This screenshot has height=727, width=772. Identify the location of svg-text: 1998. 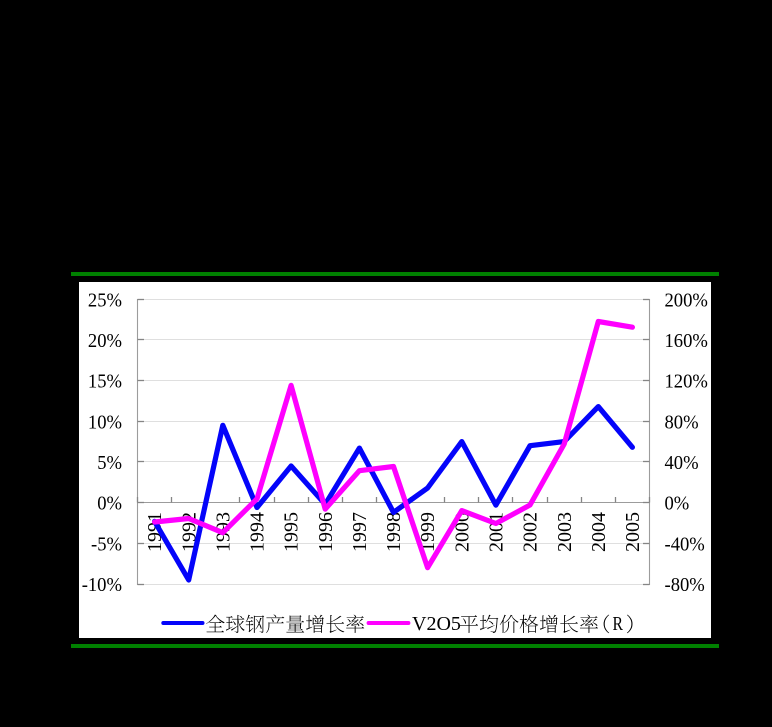
(394, 532).